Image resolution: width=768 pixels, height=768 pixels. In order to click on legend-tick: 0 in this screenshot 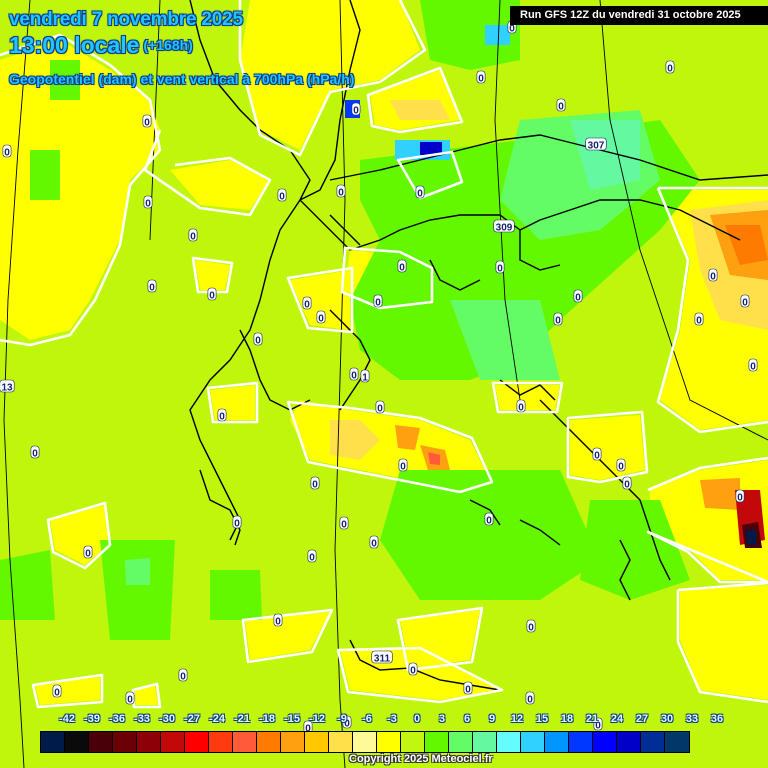, I will do `click(417, 719)`.